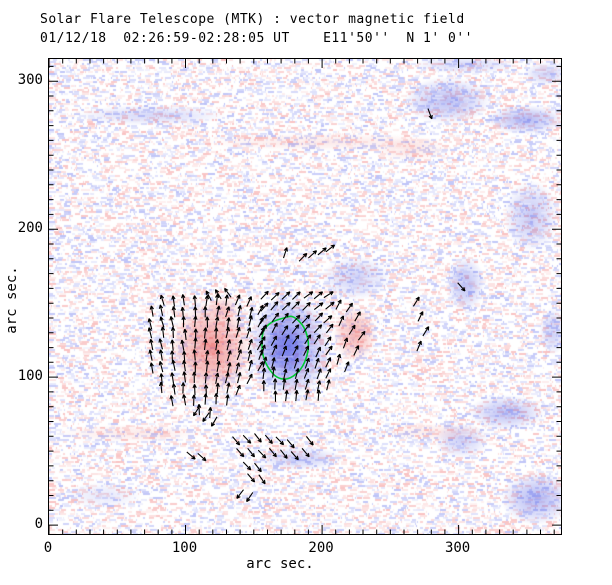  Describe the element at coordinates (285, 347) in the screenshot. I see `flare-contour` at that location.